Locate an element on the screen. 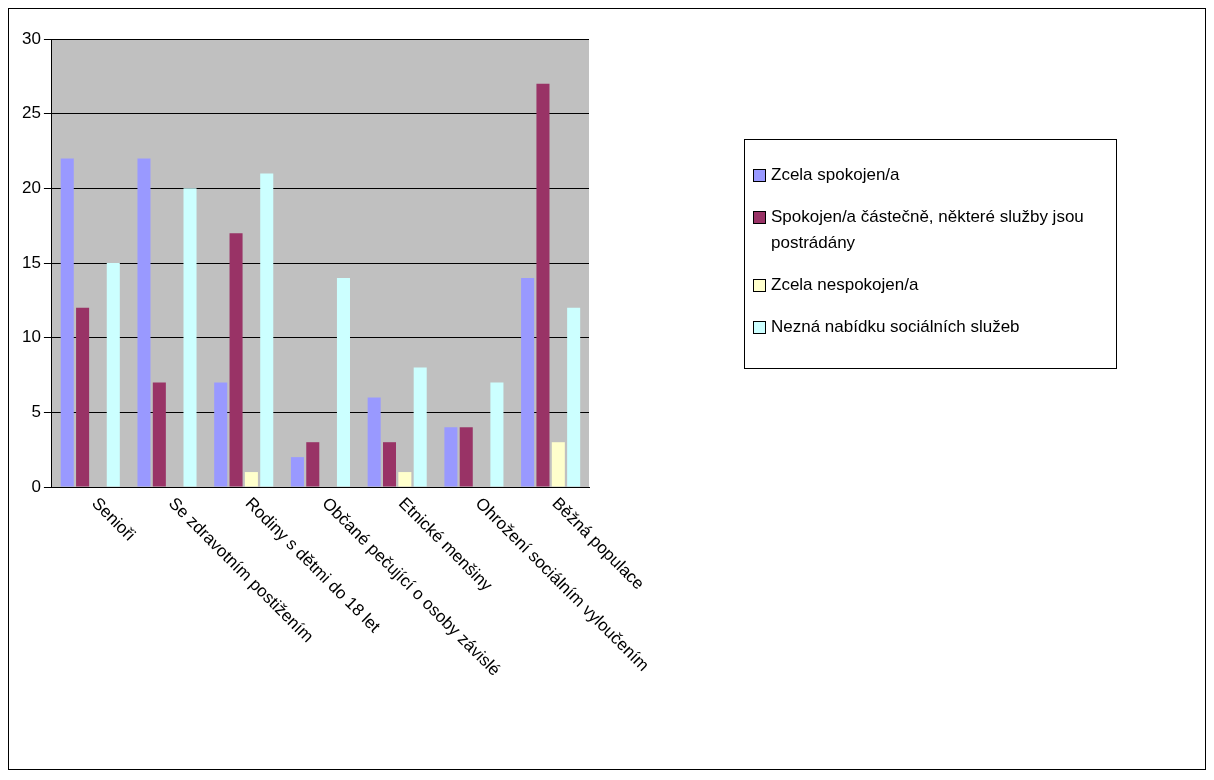 The height and width of the screenshot is (780, 1214). y-tick-label: 30 is located at coordinates (31, 38).